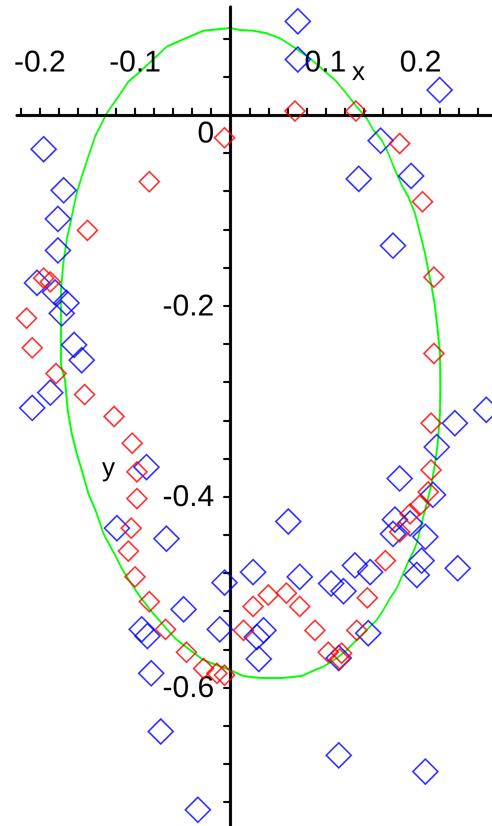 The image size is (492, 826). Describe the element at coordinates (40, 61) in the screenshot. I see `x-tick-label: -0.2` at that location.